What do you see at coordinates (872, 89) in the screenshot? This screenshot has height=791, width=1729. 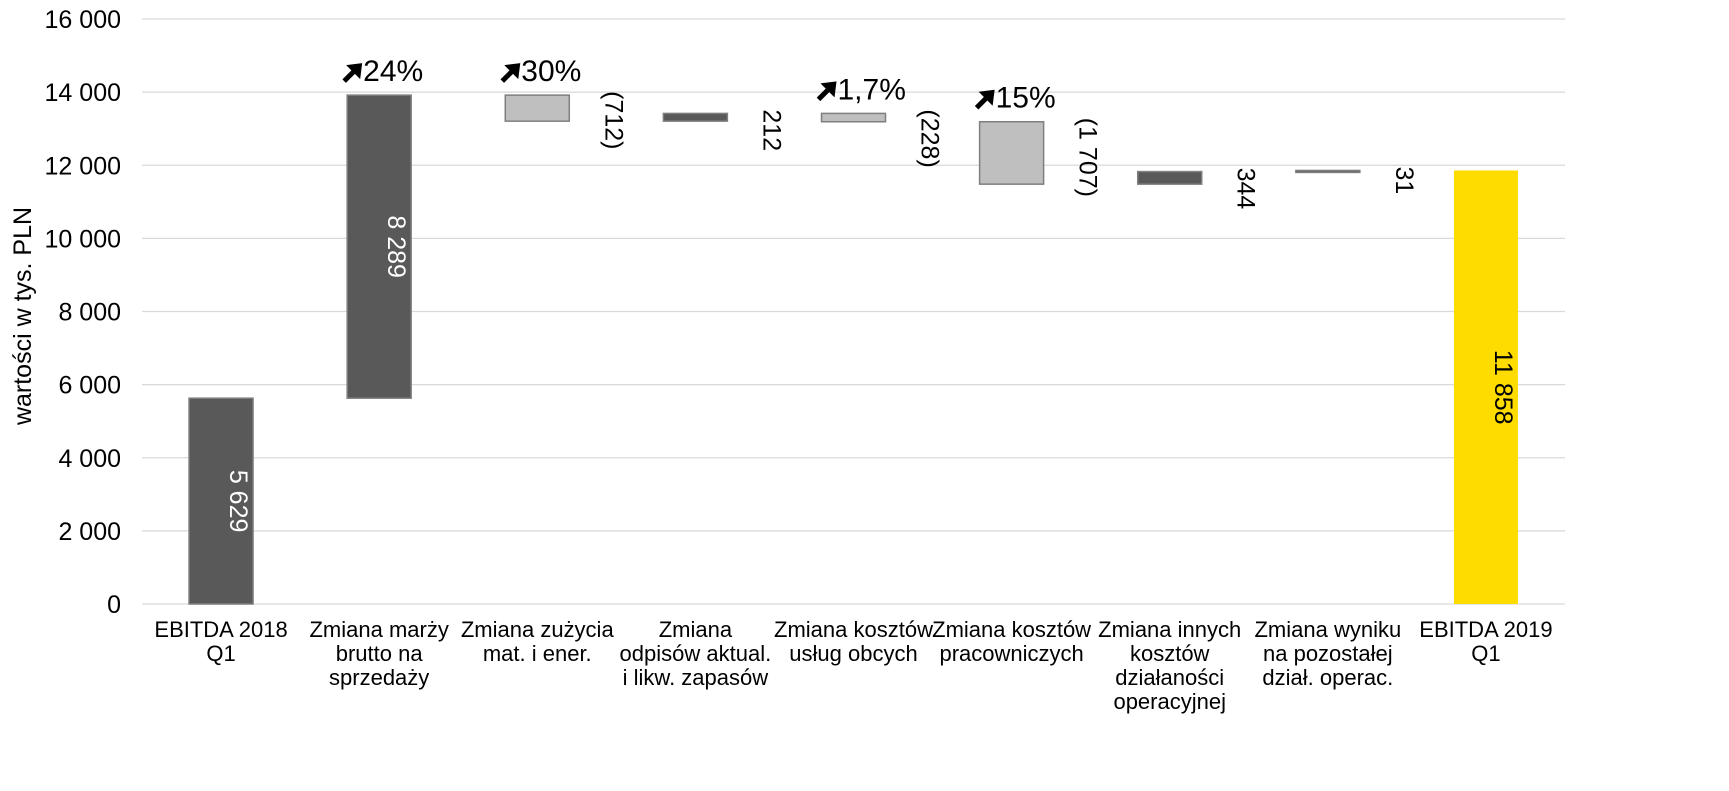 I see `percent-annotation: 1,7%` at bounding box center [872, 89].